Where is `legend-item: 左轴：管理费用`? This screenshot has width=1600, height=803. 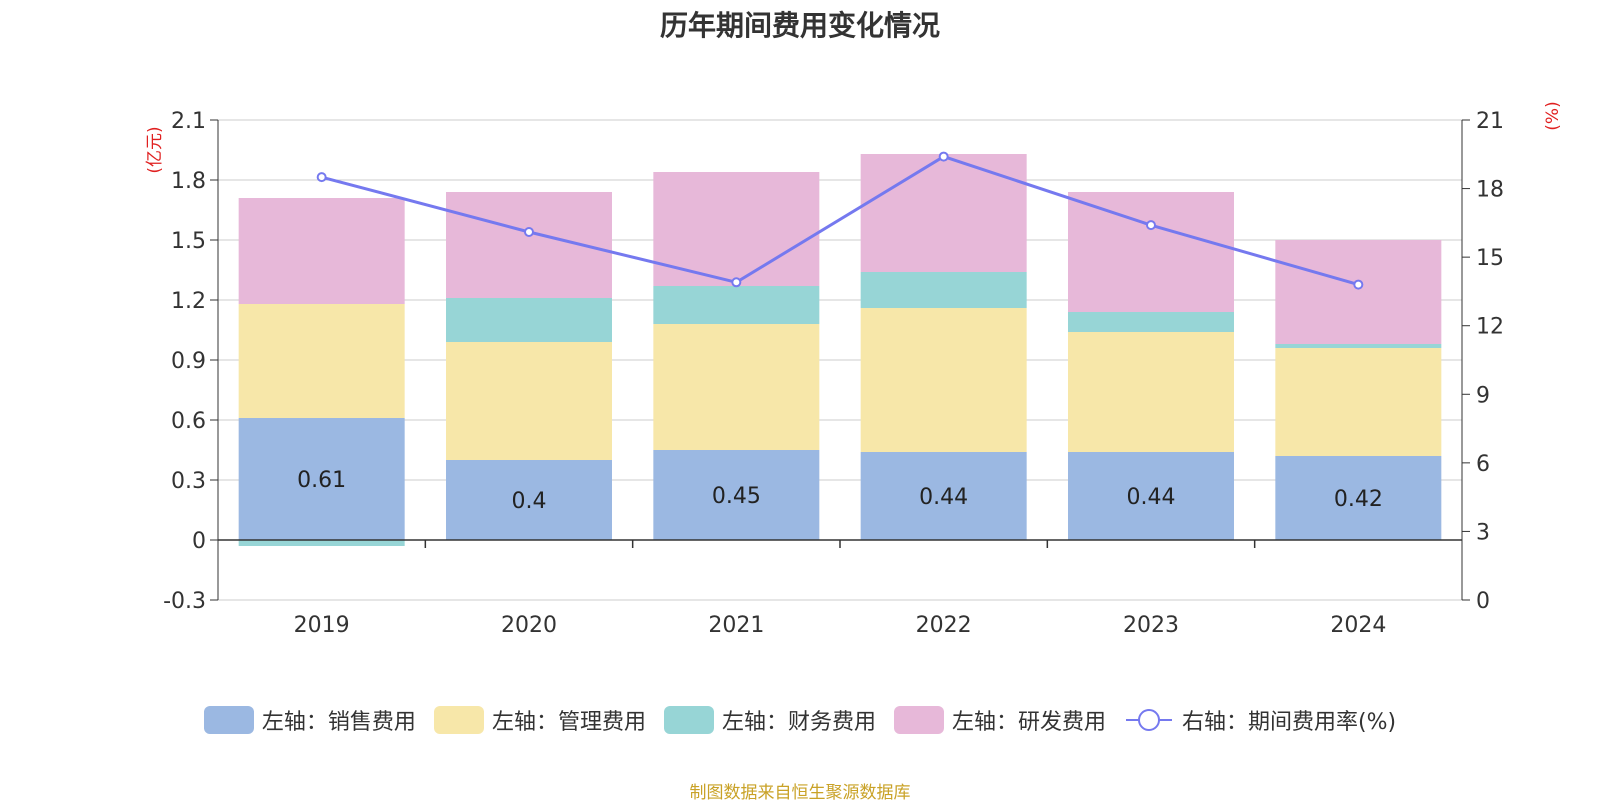
legend-item: 左轴：管理费用 is located at coordinates (539, 720).